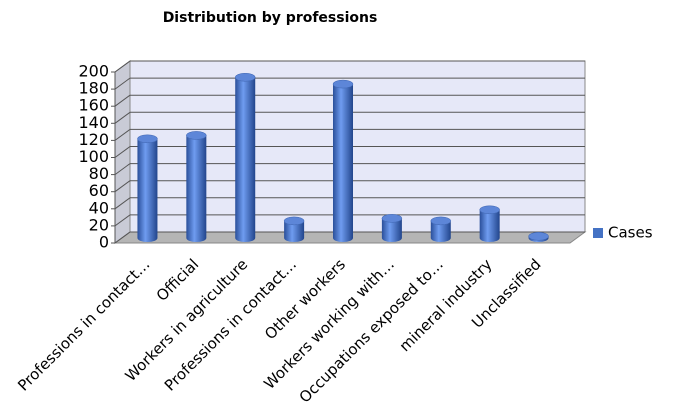 Image resolution: width=700 pixels, height=420 pixels. I want to click on legend-label: Cases, so click(630, 233).